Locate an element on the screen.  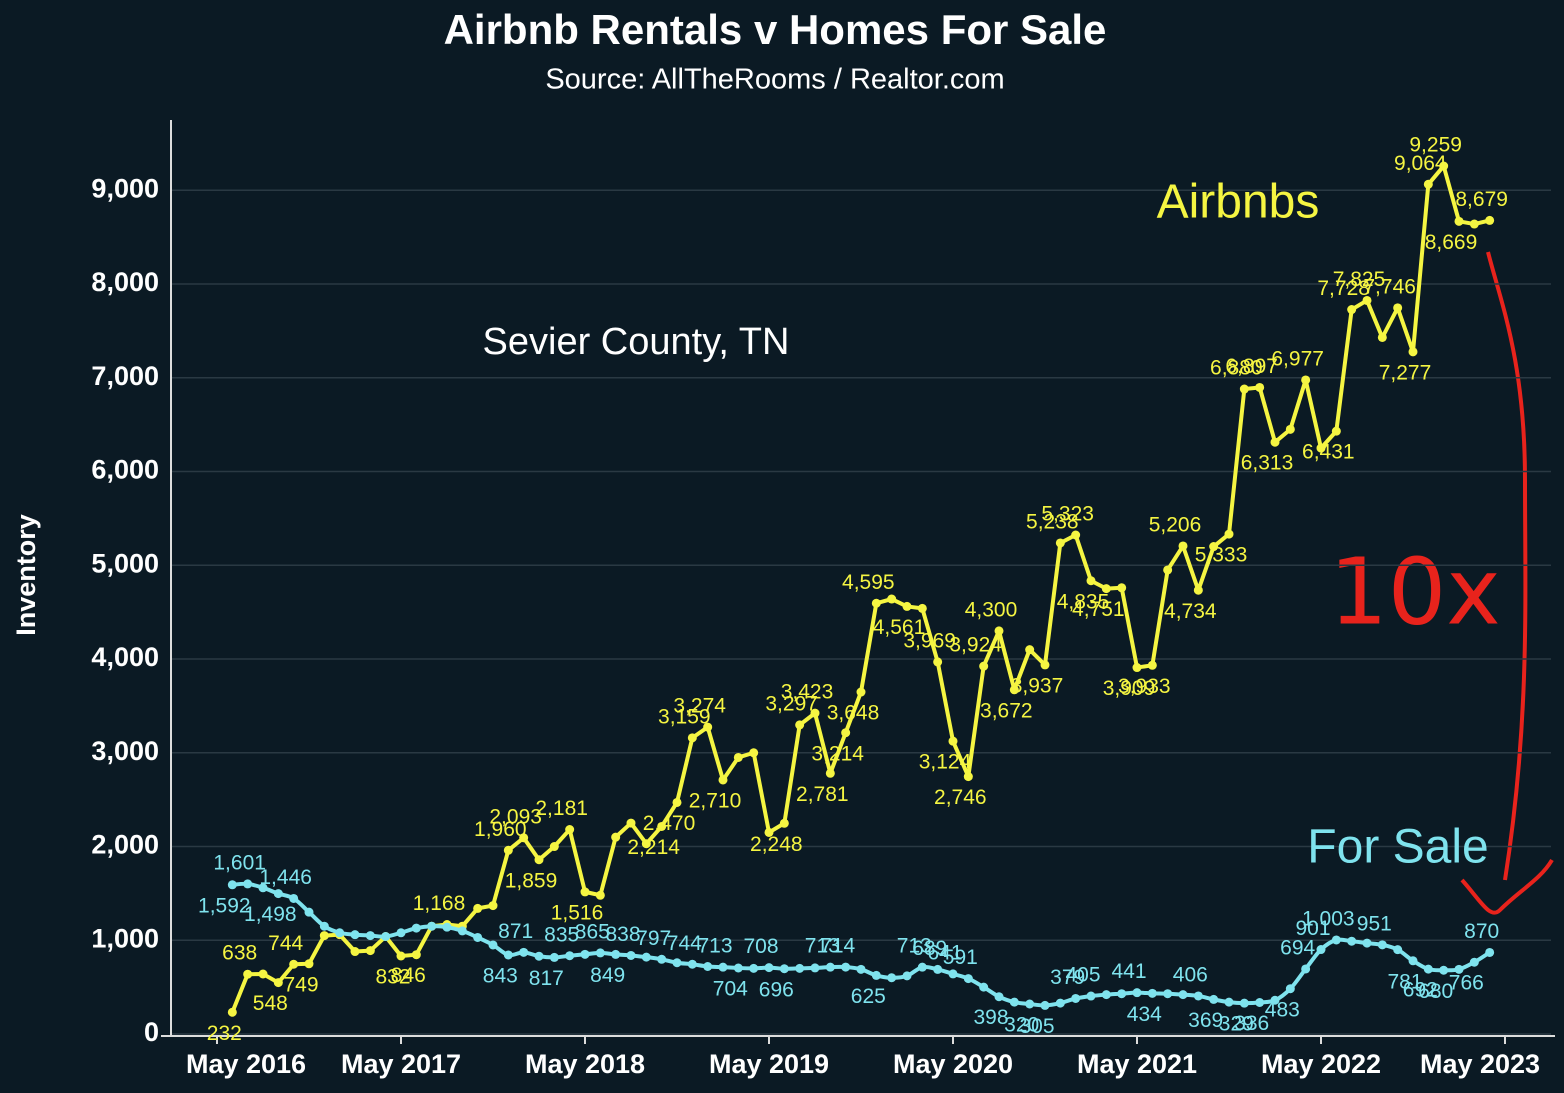
y-tick-label: 4,000 is located at coordinates (125, 657).